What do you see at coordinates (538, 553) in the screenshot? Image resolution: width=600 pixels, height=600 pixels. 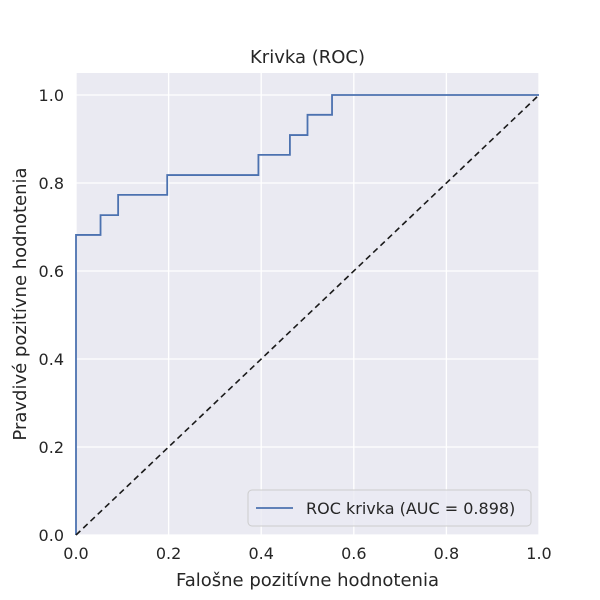 I see `x-tick-label-5: 1.0` at bounding box center [538, 553].